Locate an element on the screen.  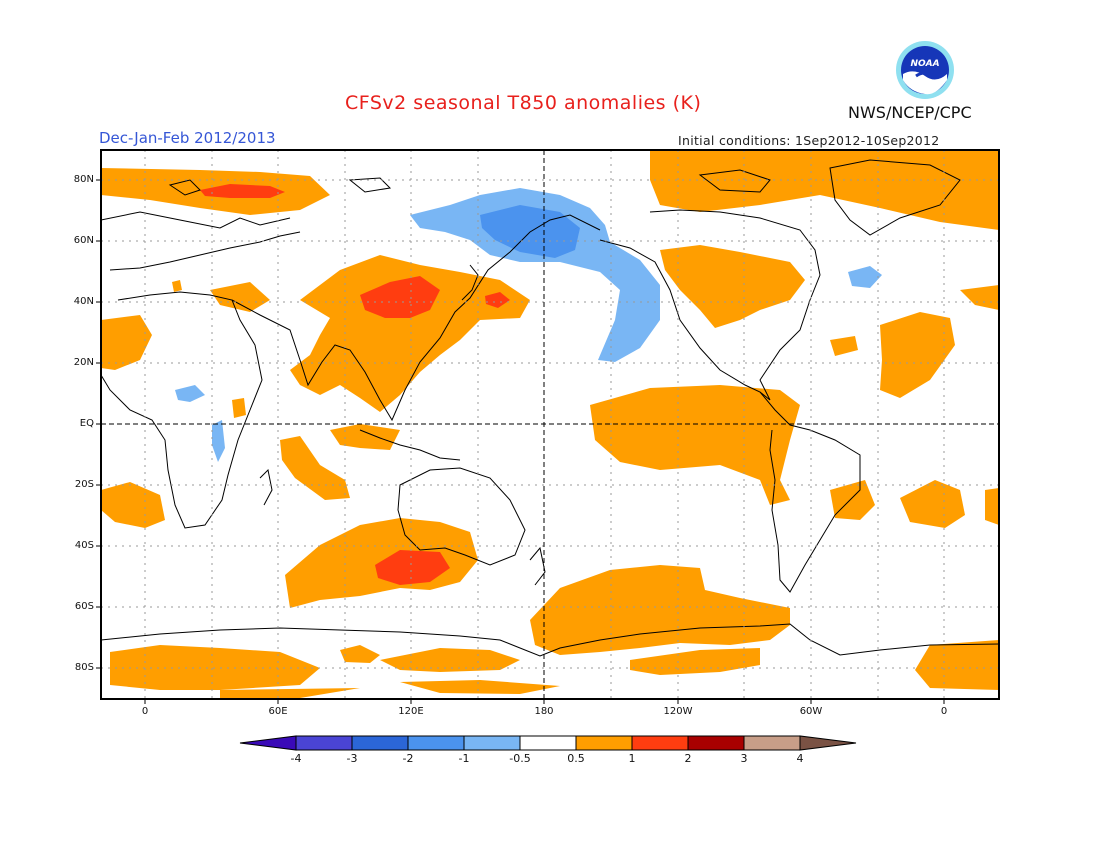
lat-label: 60S is located at coordinates (84, 606).